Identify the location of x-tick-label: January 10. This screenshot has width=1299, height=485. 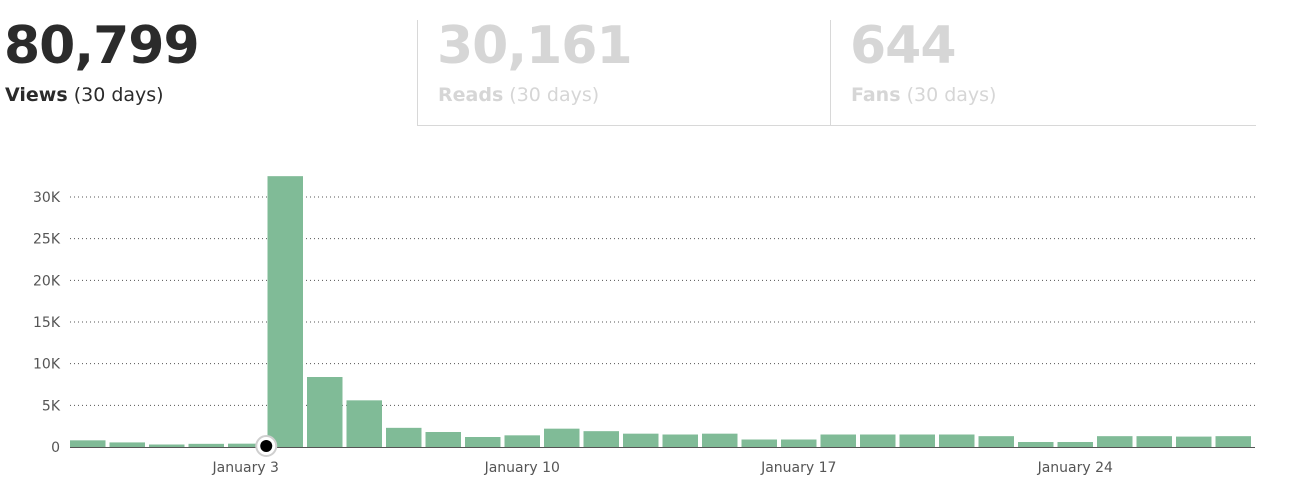
(522, 468).